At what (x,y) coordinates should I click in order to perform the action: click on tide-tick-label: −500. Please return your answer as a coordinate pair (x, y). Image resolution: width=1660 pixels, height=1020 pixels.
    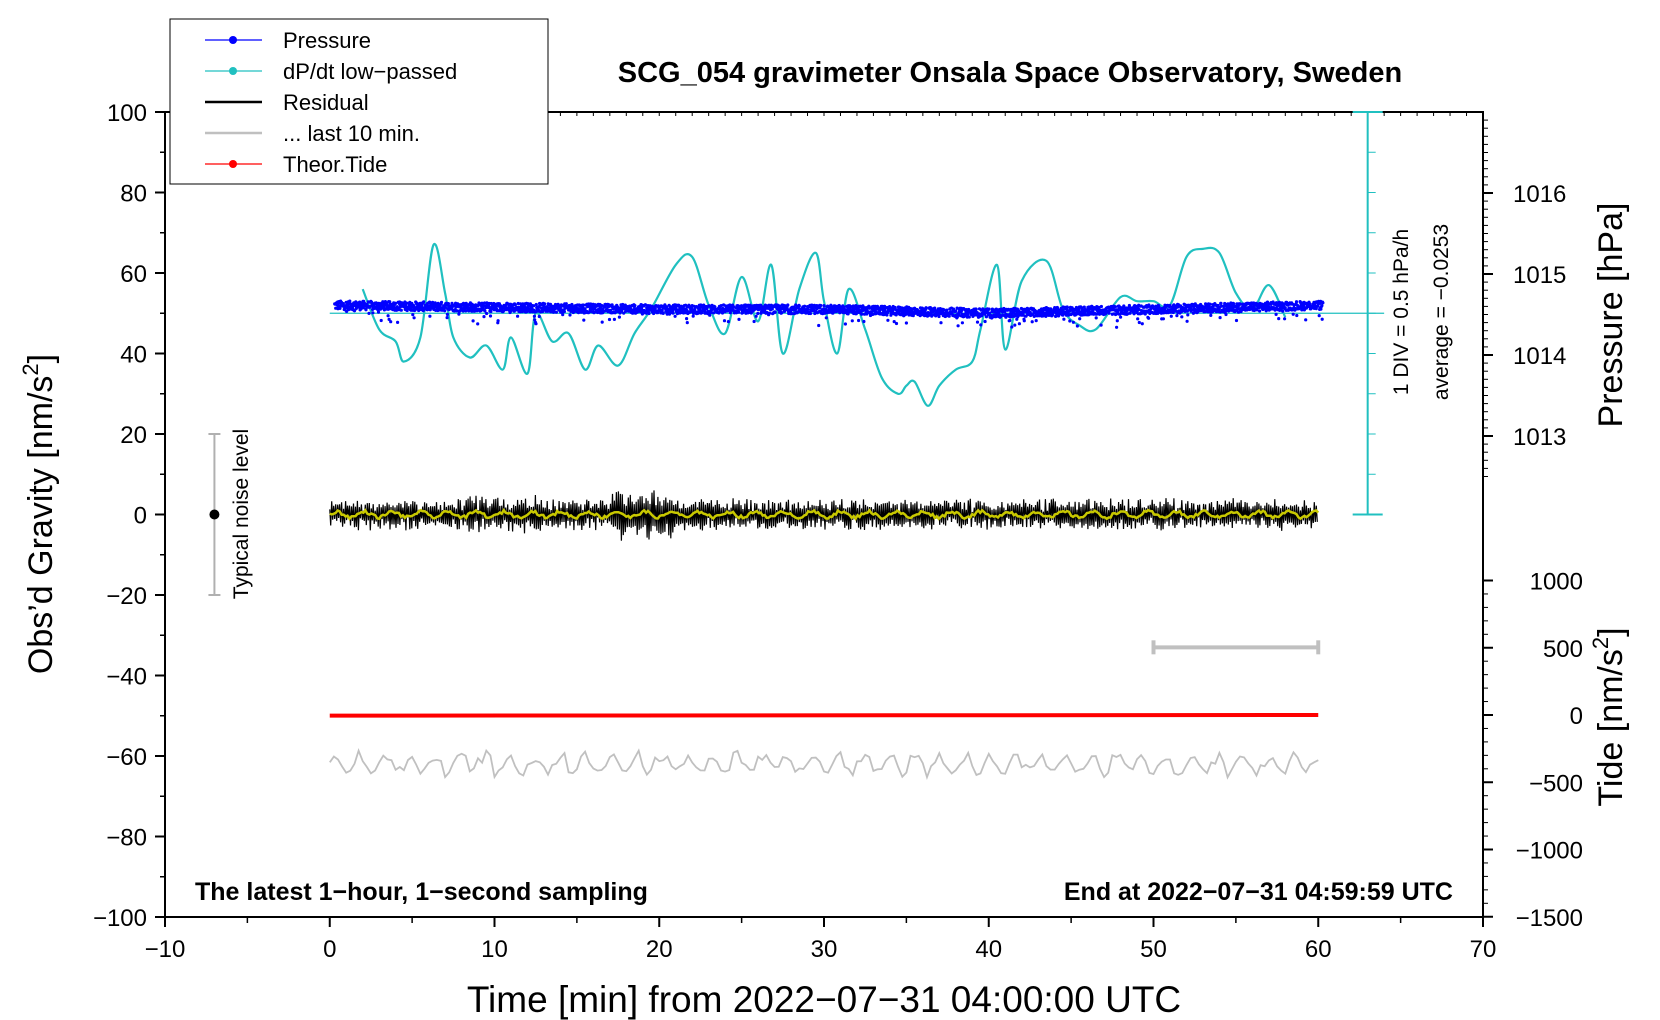
    Looking at the image, I should click on (1556, 783).